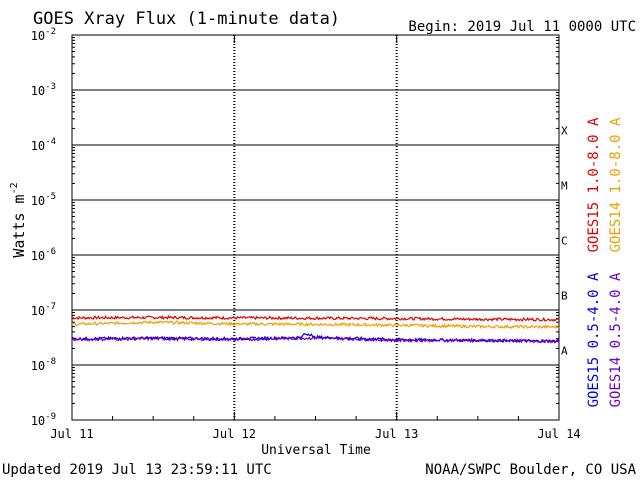 Image resolution: width=640 pixels, height=480 pixels. Describe the element at coordinates (616, 184) in the screenshot. I see `legend-entry: GOES14 1.0-8.0 A` at that location.